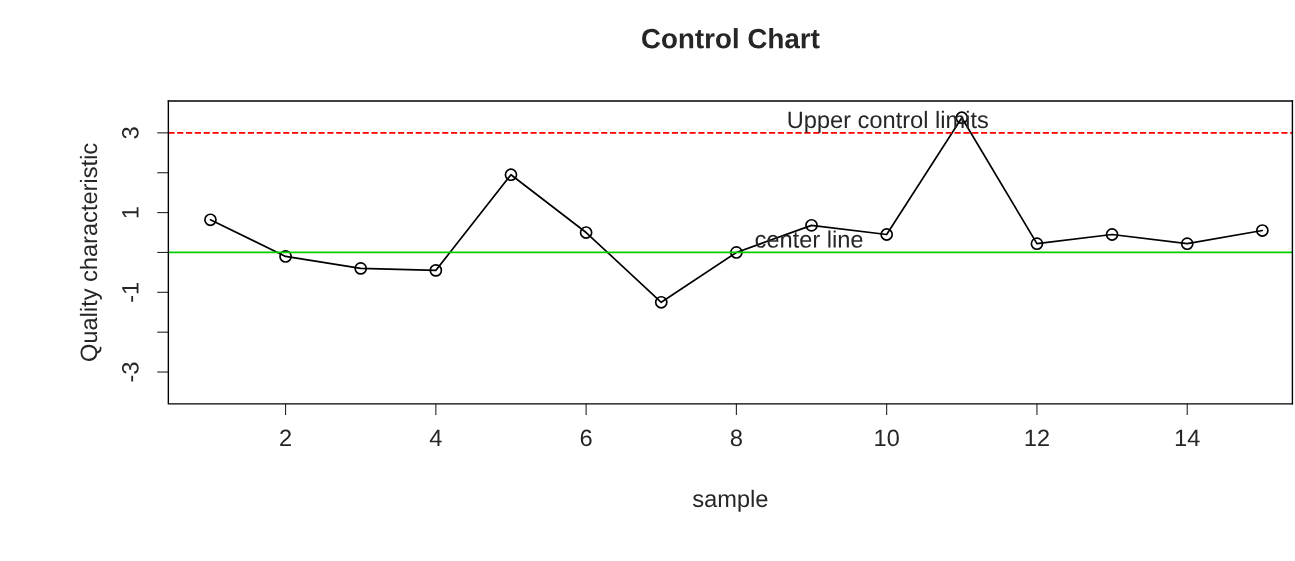  Describe the element at coordinates (285, 438) in the screenshot. I see `x-tick-label: 2` at that location.